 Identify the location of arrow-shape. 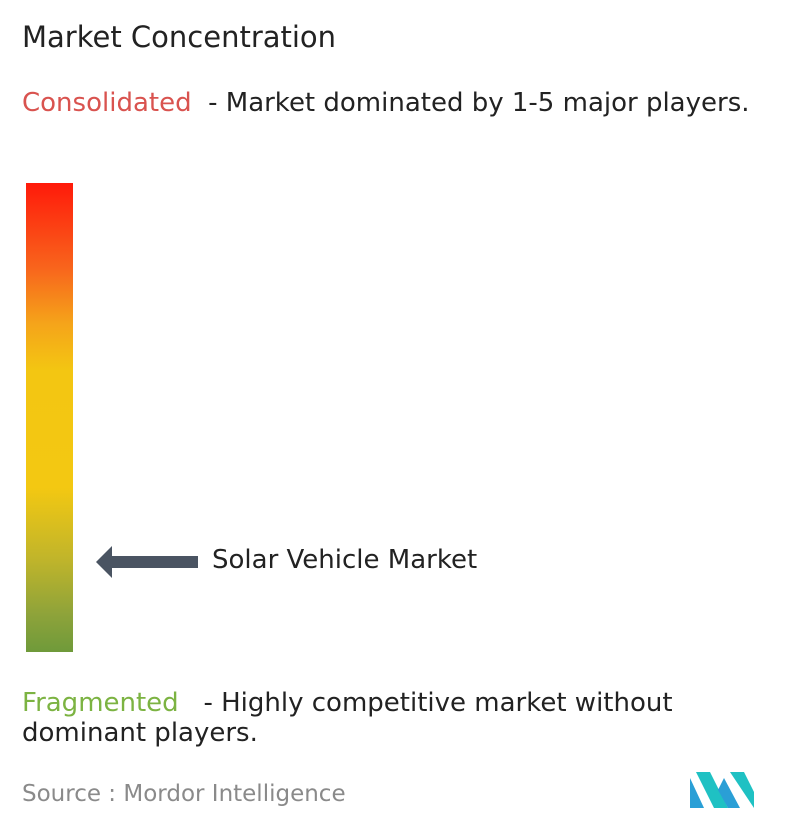
(147, 562).